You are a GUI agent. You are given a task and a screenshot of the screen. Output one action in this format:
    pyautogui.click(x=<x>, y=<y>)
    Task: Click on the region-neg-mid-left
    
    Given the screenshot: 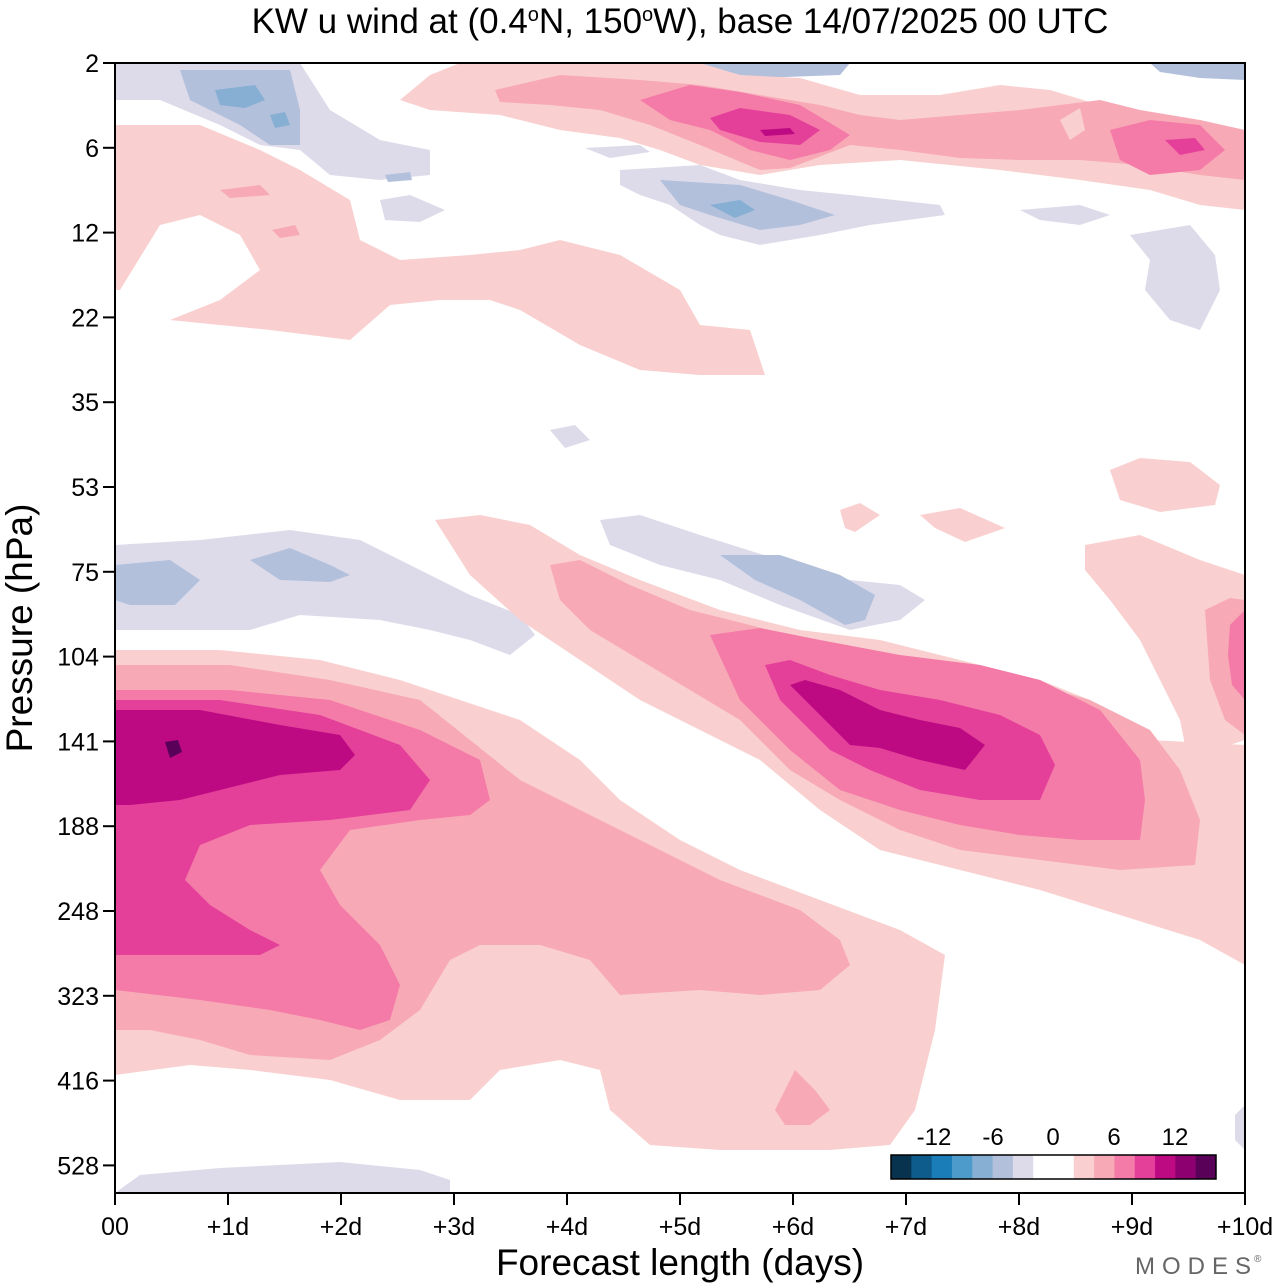 What is the action you would take?
    pyautogui.click(x=325, y=592)
    